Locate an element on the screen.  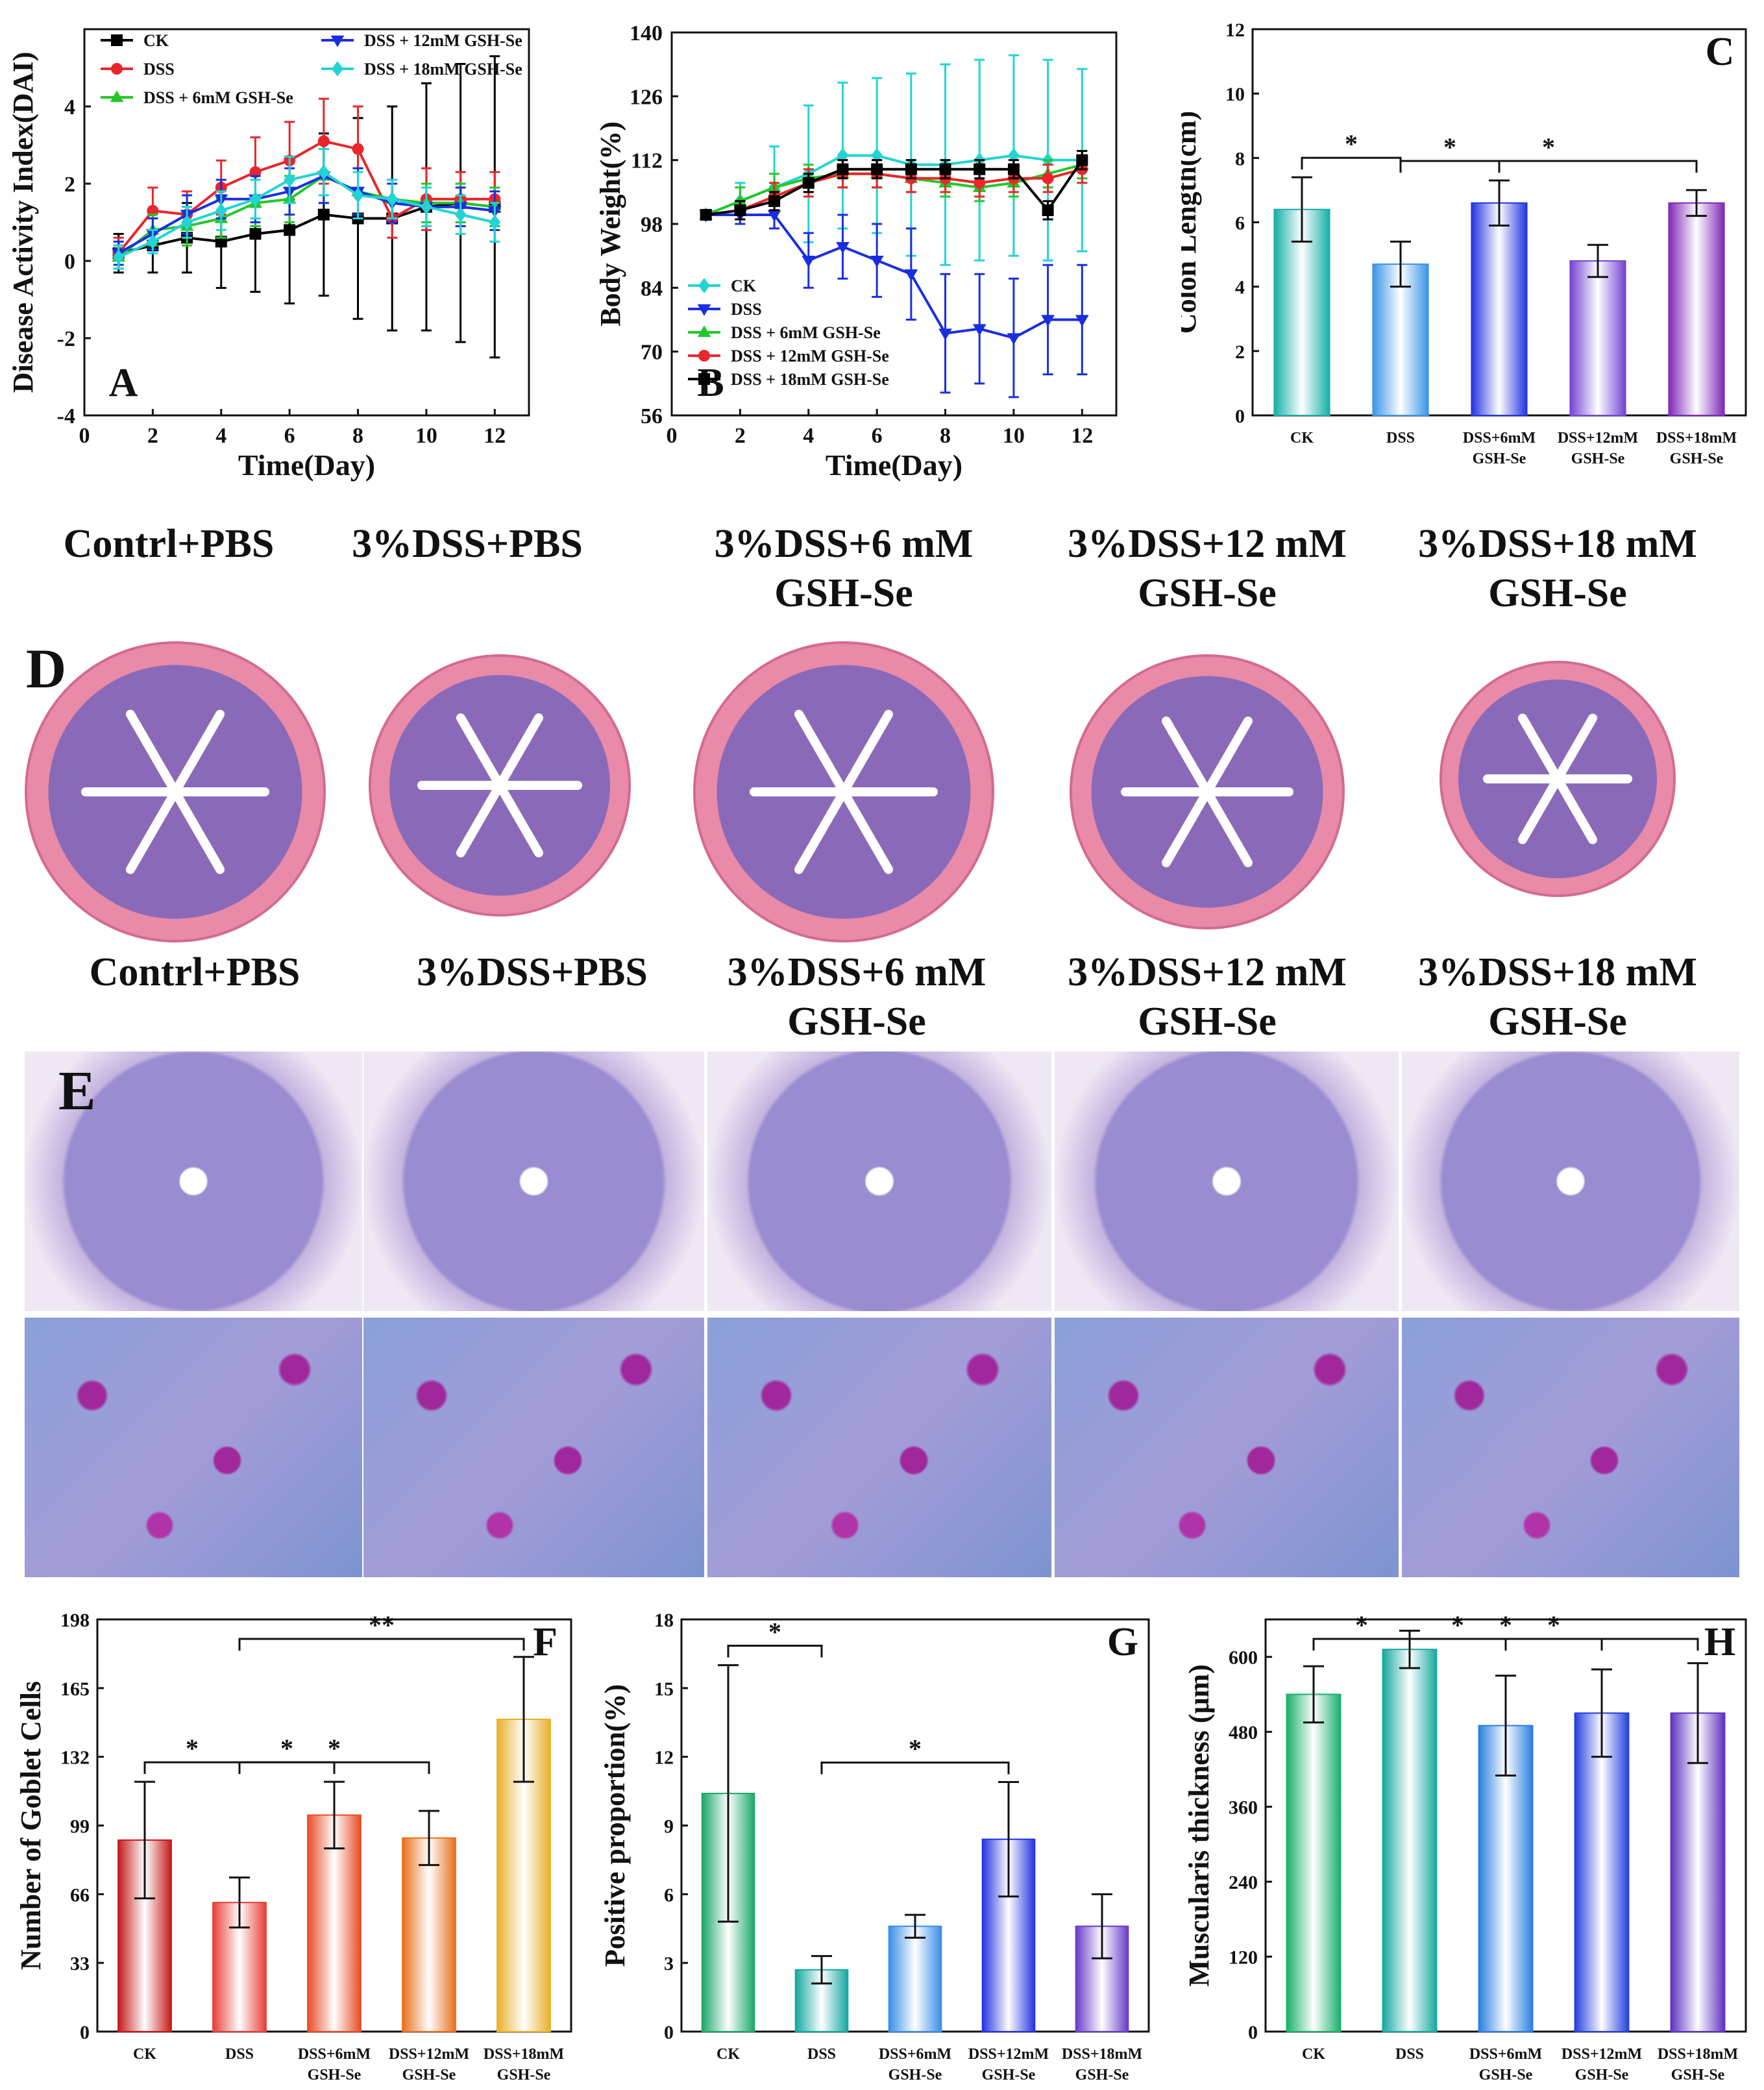
histology-title: 3%DSS+12 mM is located at coordinates (1207, 972).